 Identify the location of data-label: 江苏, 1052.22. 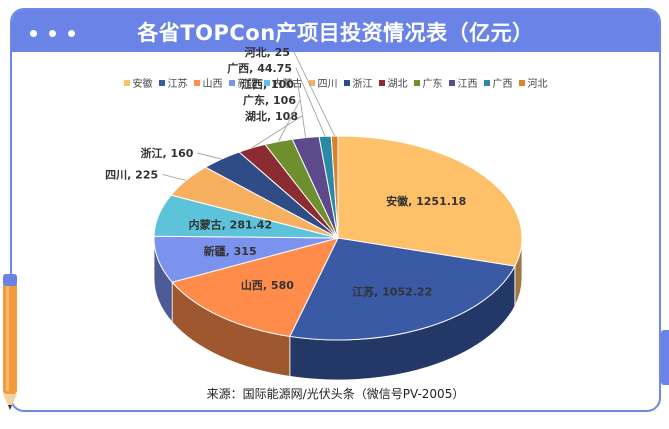
(392, 291).